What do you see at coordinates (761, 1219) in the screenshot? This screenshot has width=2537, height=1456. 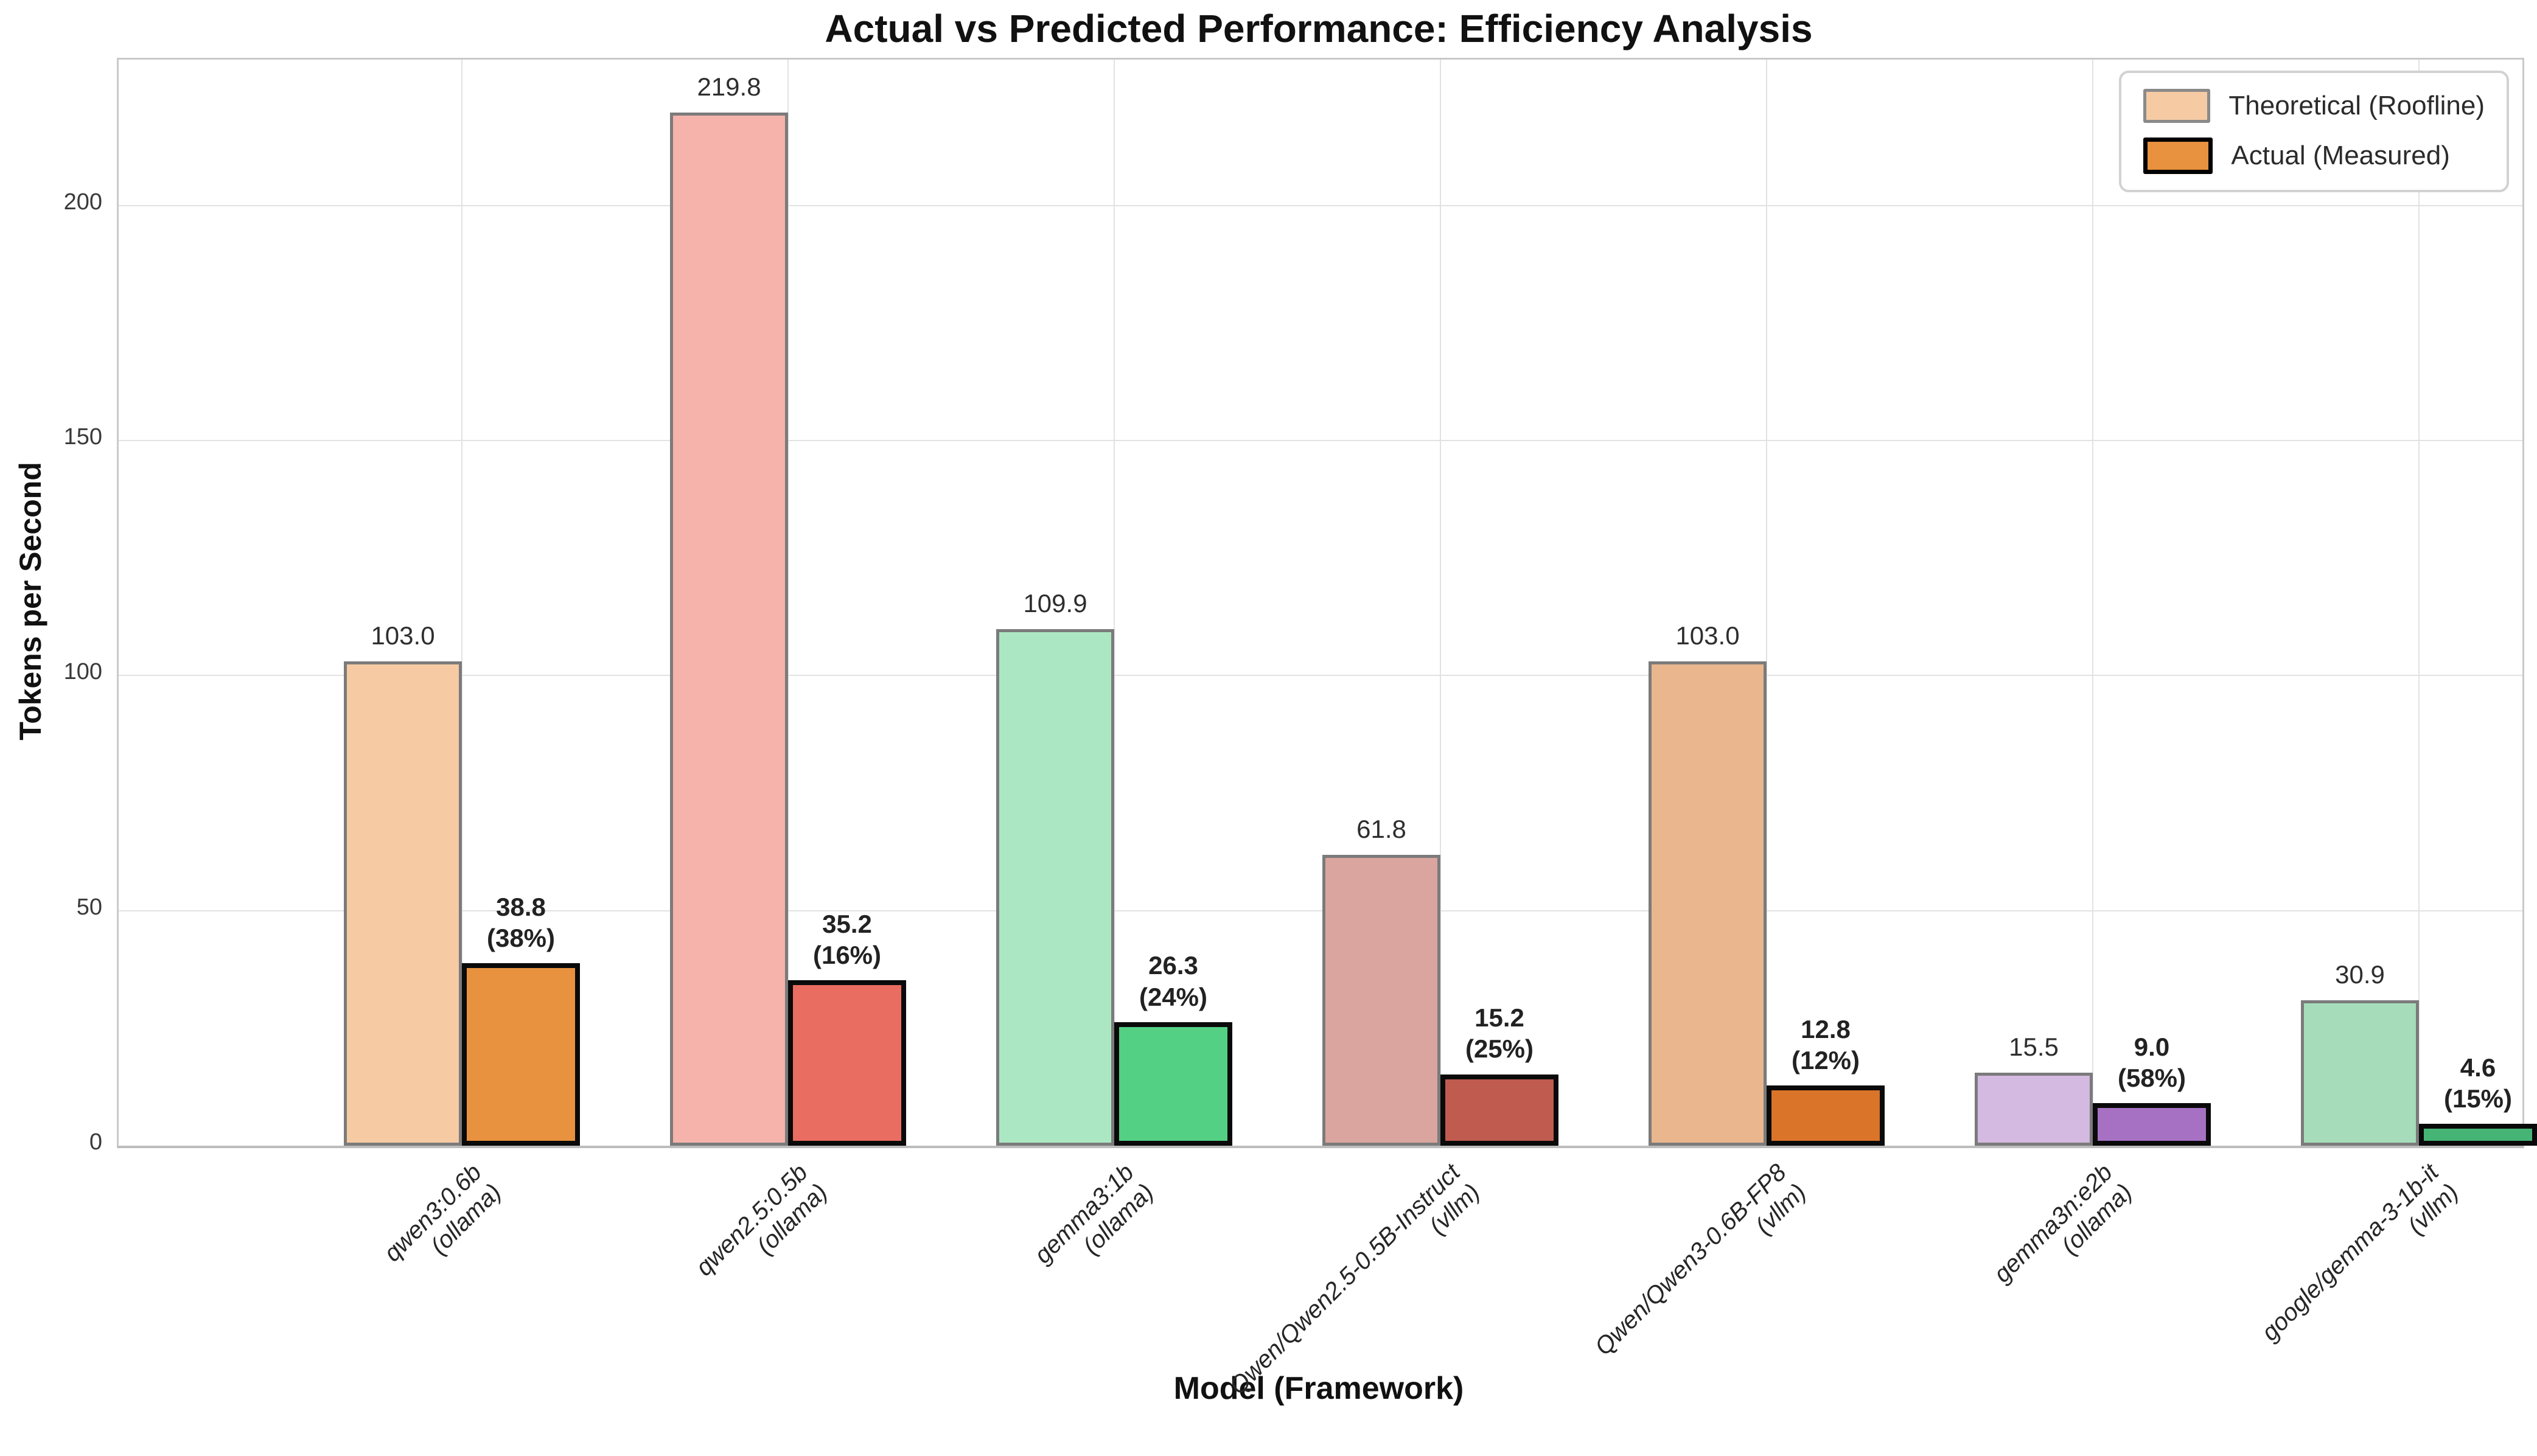 I see `x-tick-label: qwen2.5:0.5b (ollama)` at bounding box center [761, 1219].